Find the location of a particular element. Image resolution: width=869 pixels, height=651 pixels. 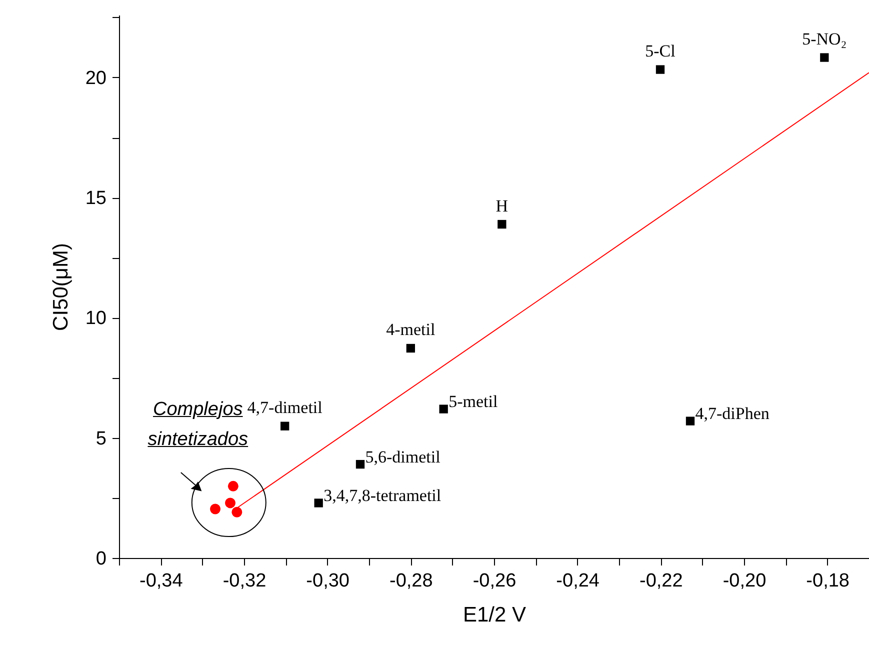

y-axis-title: CI50(μM) is located at coordinates (60, 287).